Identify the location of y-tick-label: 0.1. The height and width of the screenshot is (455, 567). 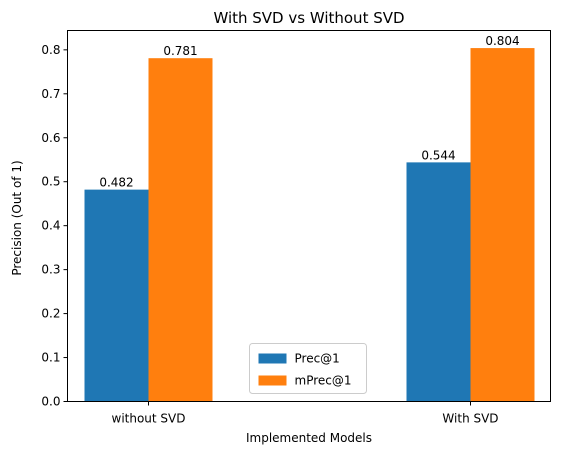
(50, 358).